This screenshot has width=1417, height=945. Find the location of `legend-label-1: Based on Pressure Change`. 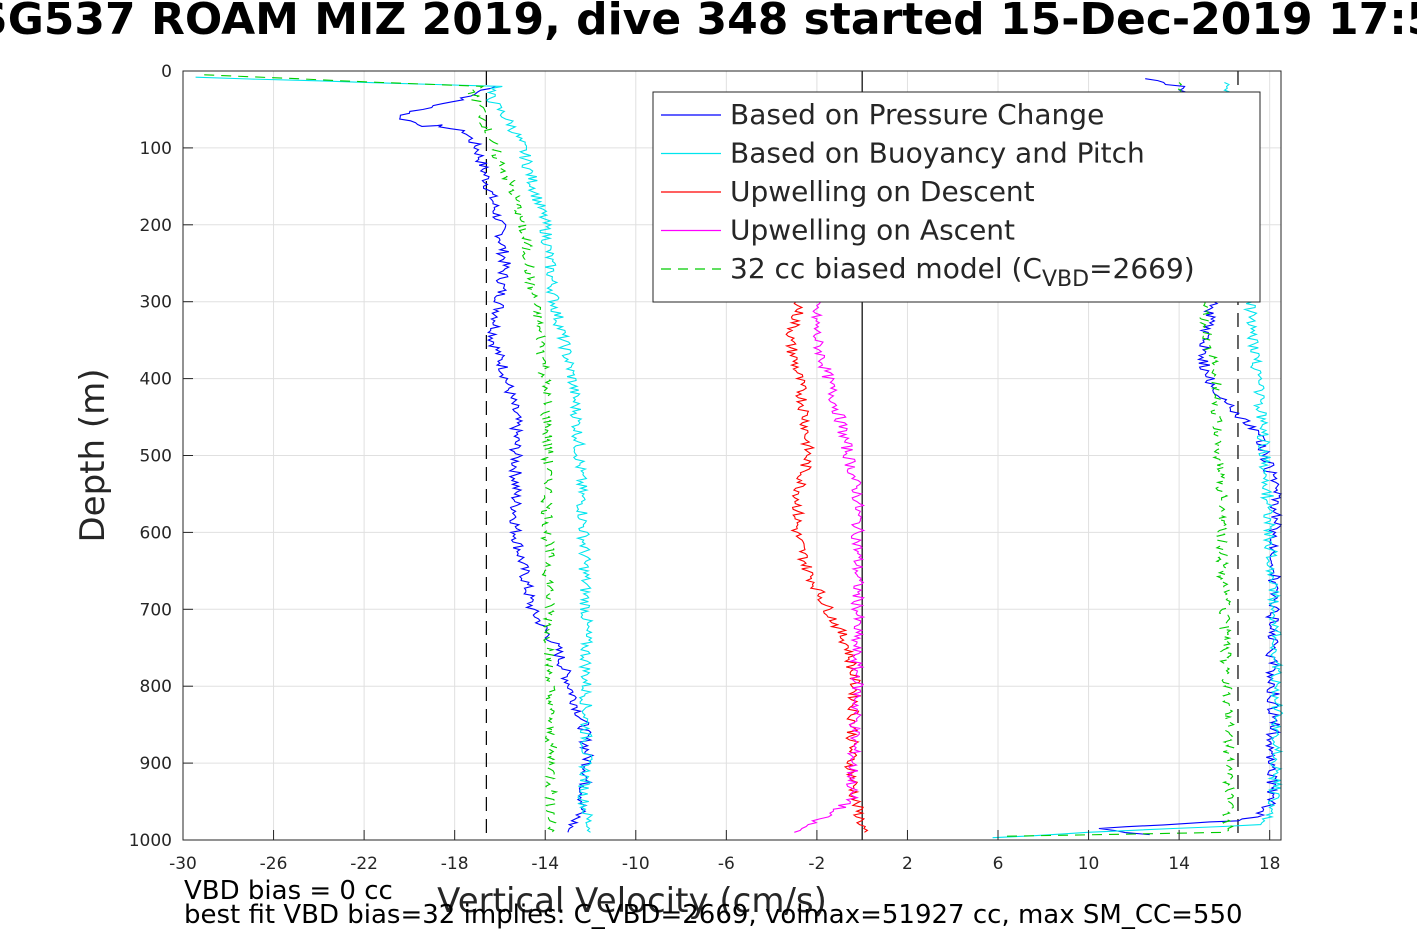

legend-label-1: Based on Pressure Change is located at coordinates (917, 114).